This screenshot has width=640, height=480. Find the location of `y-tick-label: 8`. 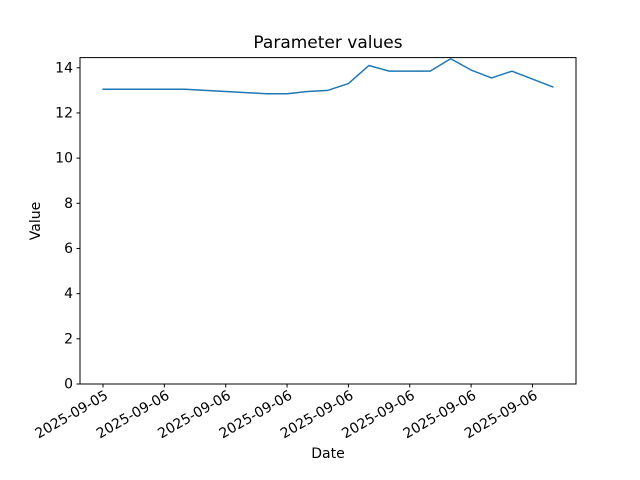

y-tick-label: 8 is located at coordinates (68, 204).